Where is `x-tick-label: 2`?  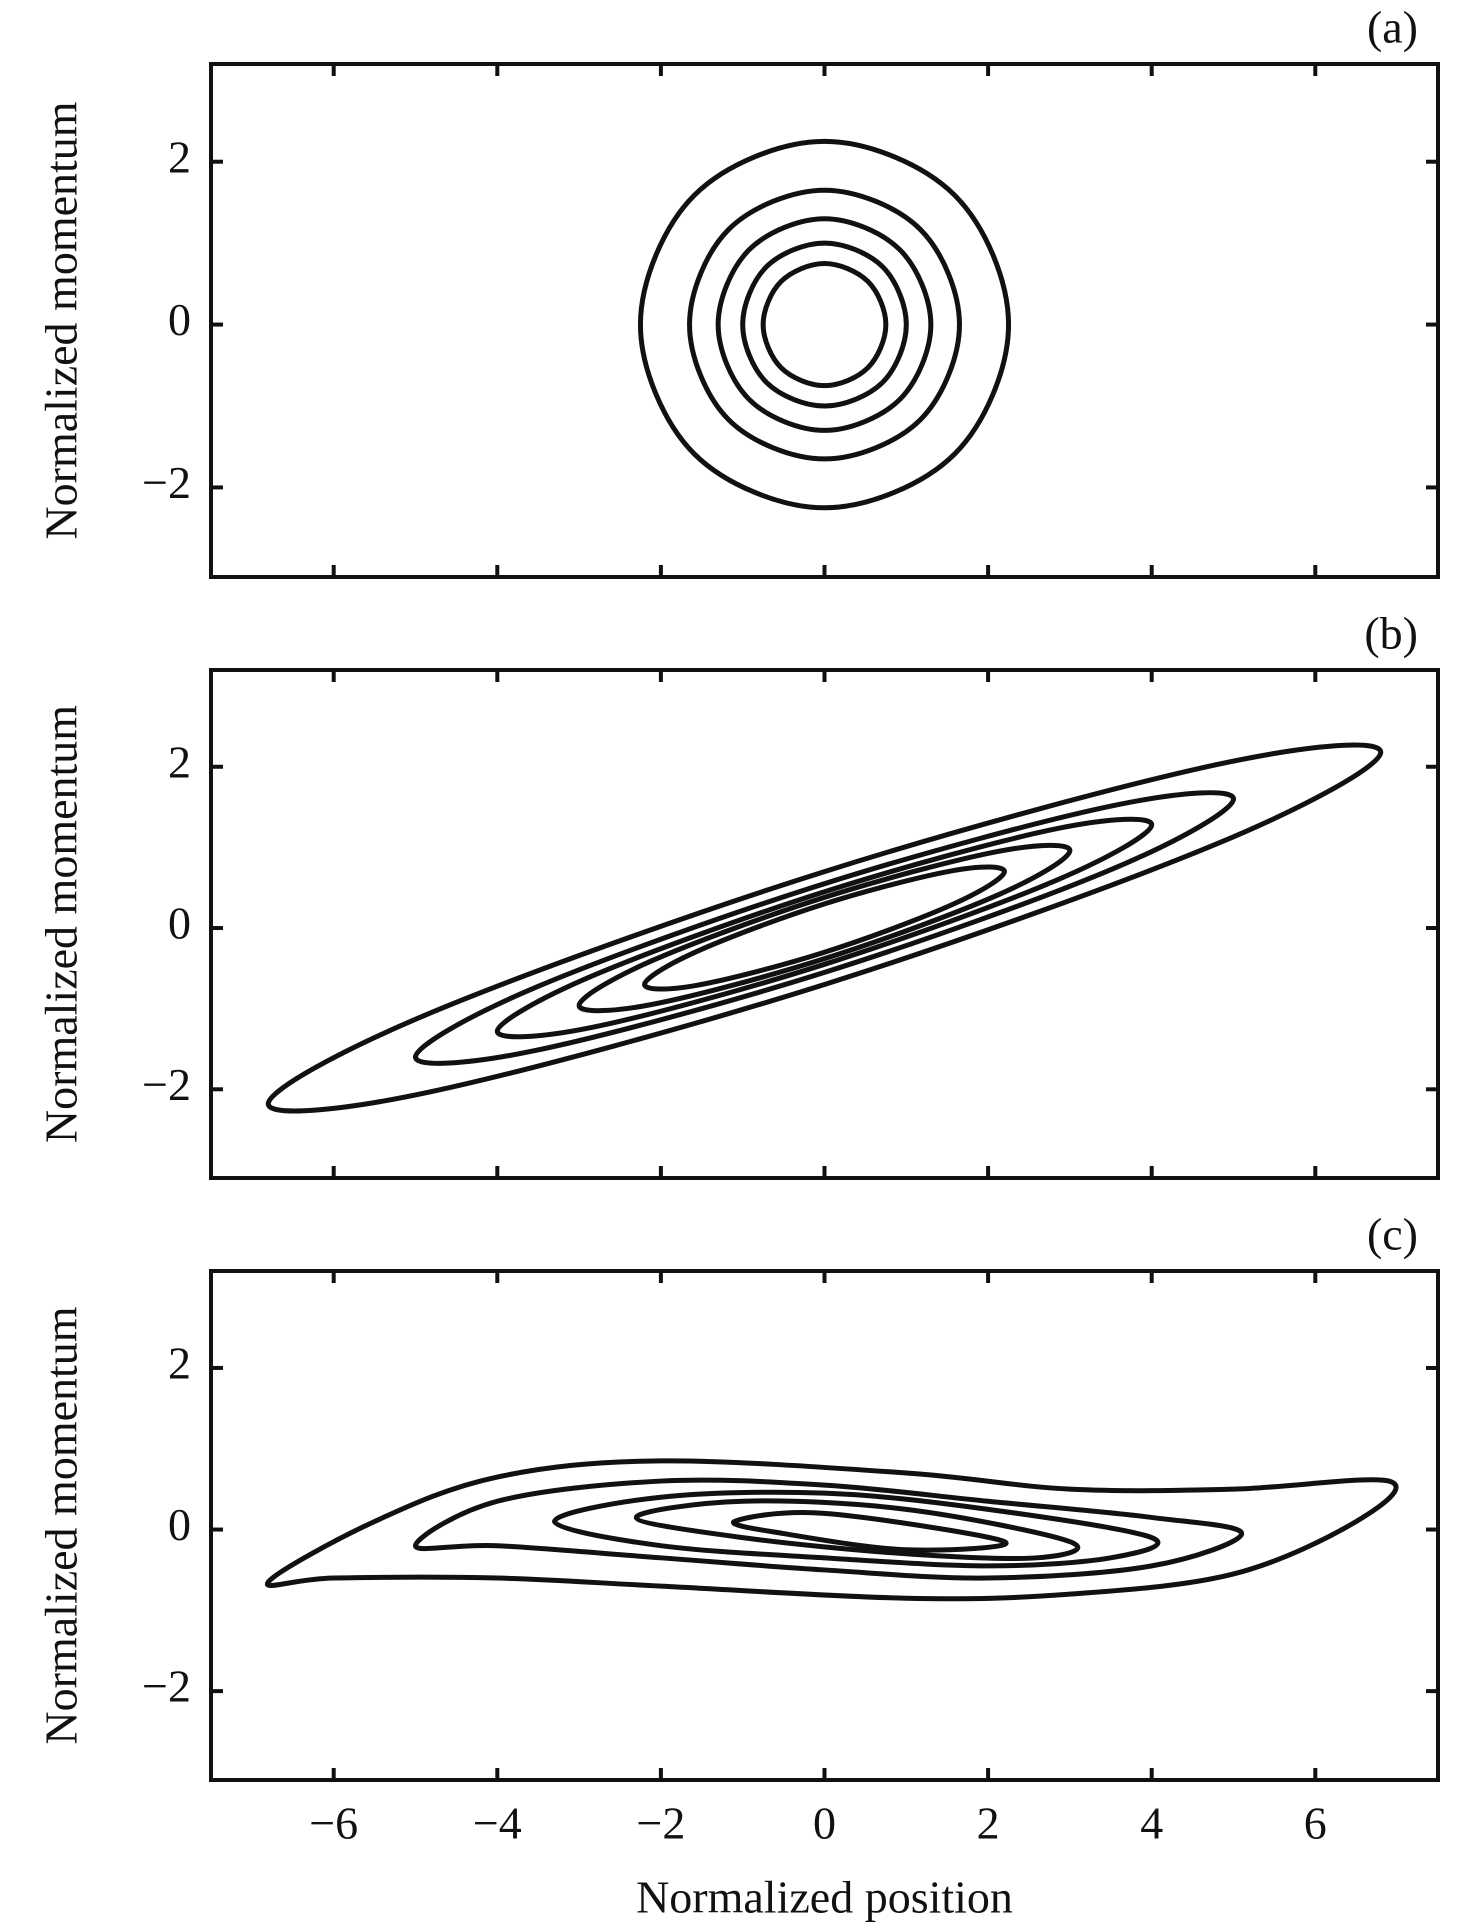
x-tick-label: 2 is located at coordinates (988, 1823).